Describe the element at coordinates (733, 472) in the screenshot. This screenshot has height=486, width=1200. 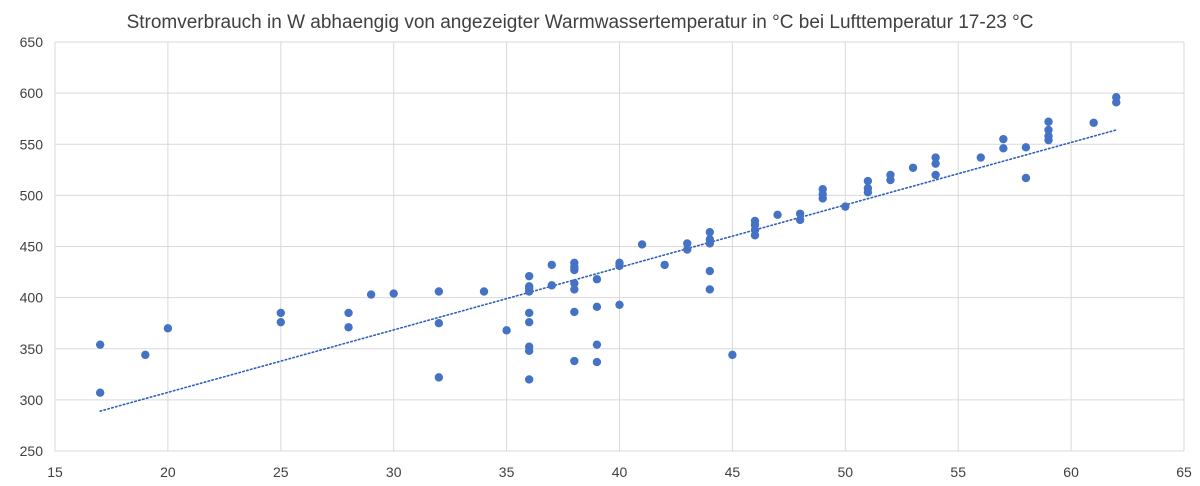
I see `x-tick-label: 45` at that location.